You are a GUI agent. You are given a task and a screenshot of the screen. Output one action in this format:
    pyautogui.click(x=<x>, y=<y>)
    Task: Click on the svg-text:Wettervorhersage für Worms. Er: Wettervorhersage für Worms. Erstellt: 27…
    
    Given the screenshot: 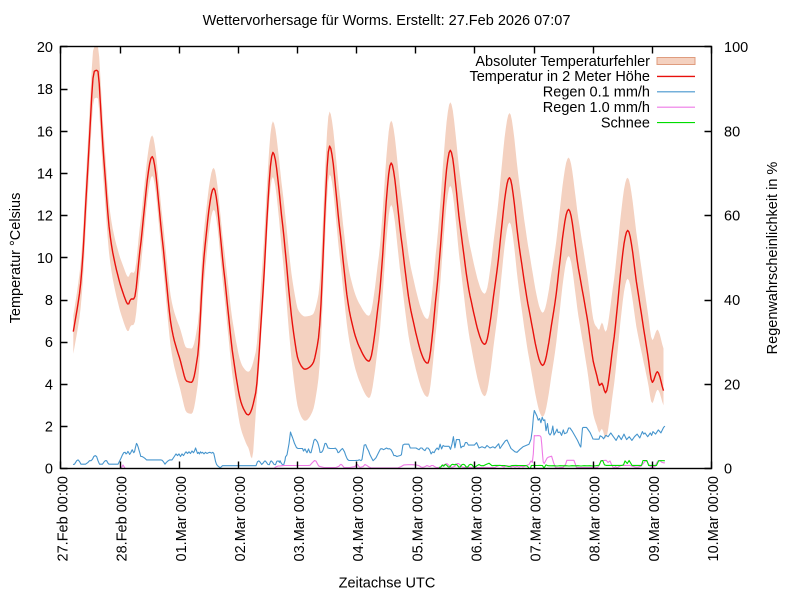 What is the action you would take?
    pyautogui.click(x=387, y=21)
    